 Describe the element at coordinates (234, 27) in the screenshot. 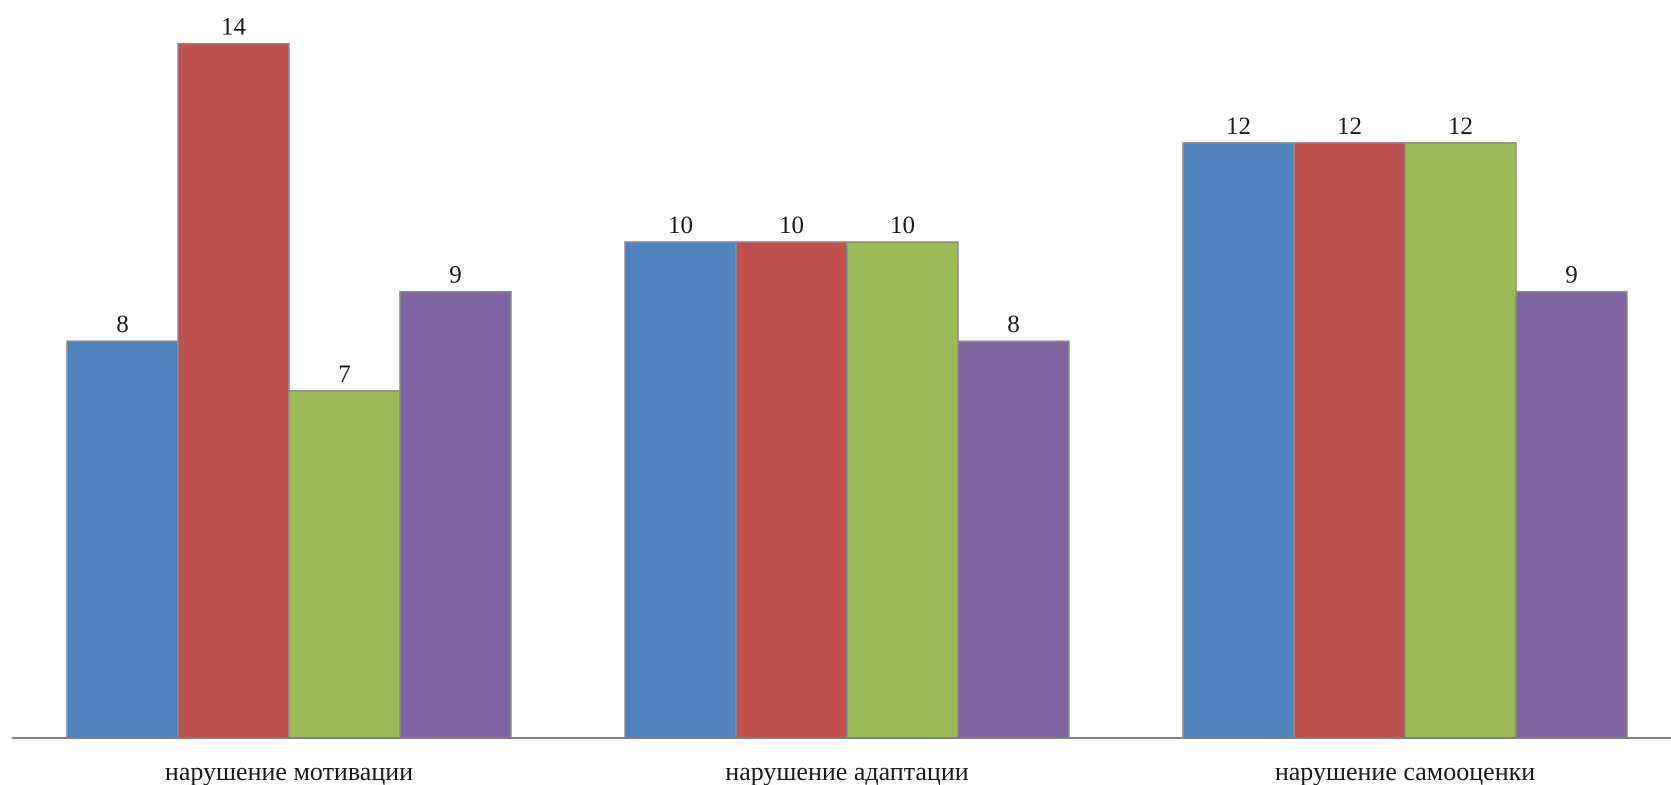

I see `data-label-0-series-1: 14` at that location.